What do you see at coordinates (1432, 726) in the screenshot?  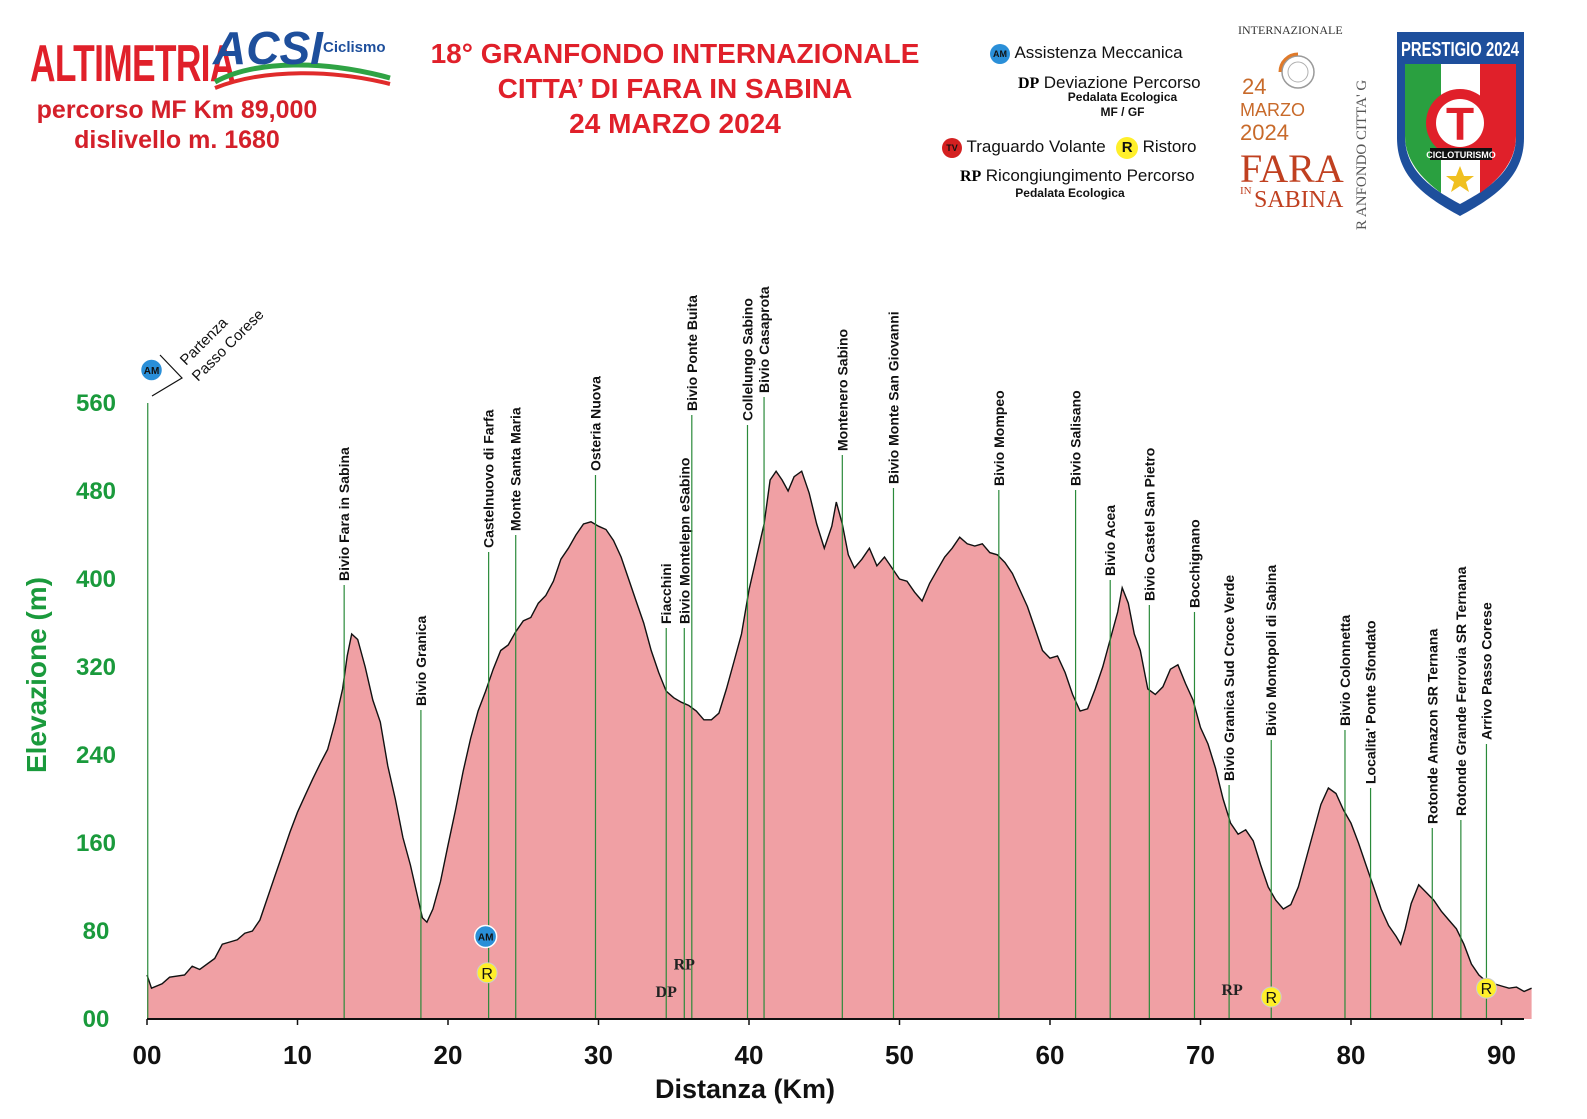 I see `waypoint-label: Rotonde Amazon SR Ternana` at bounding box center [1432, 726].